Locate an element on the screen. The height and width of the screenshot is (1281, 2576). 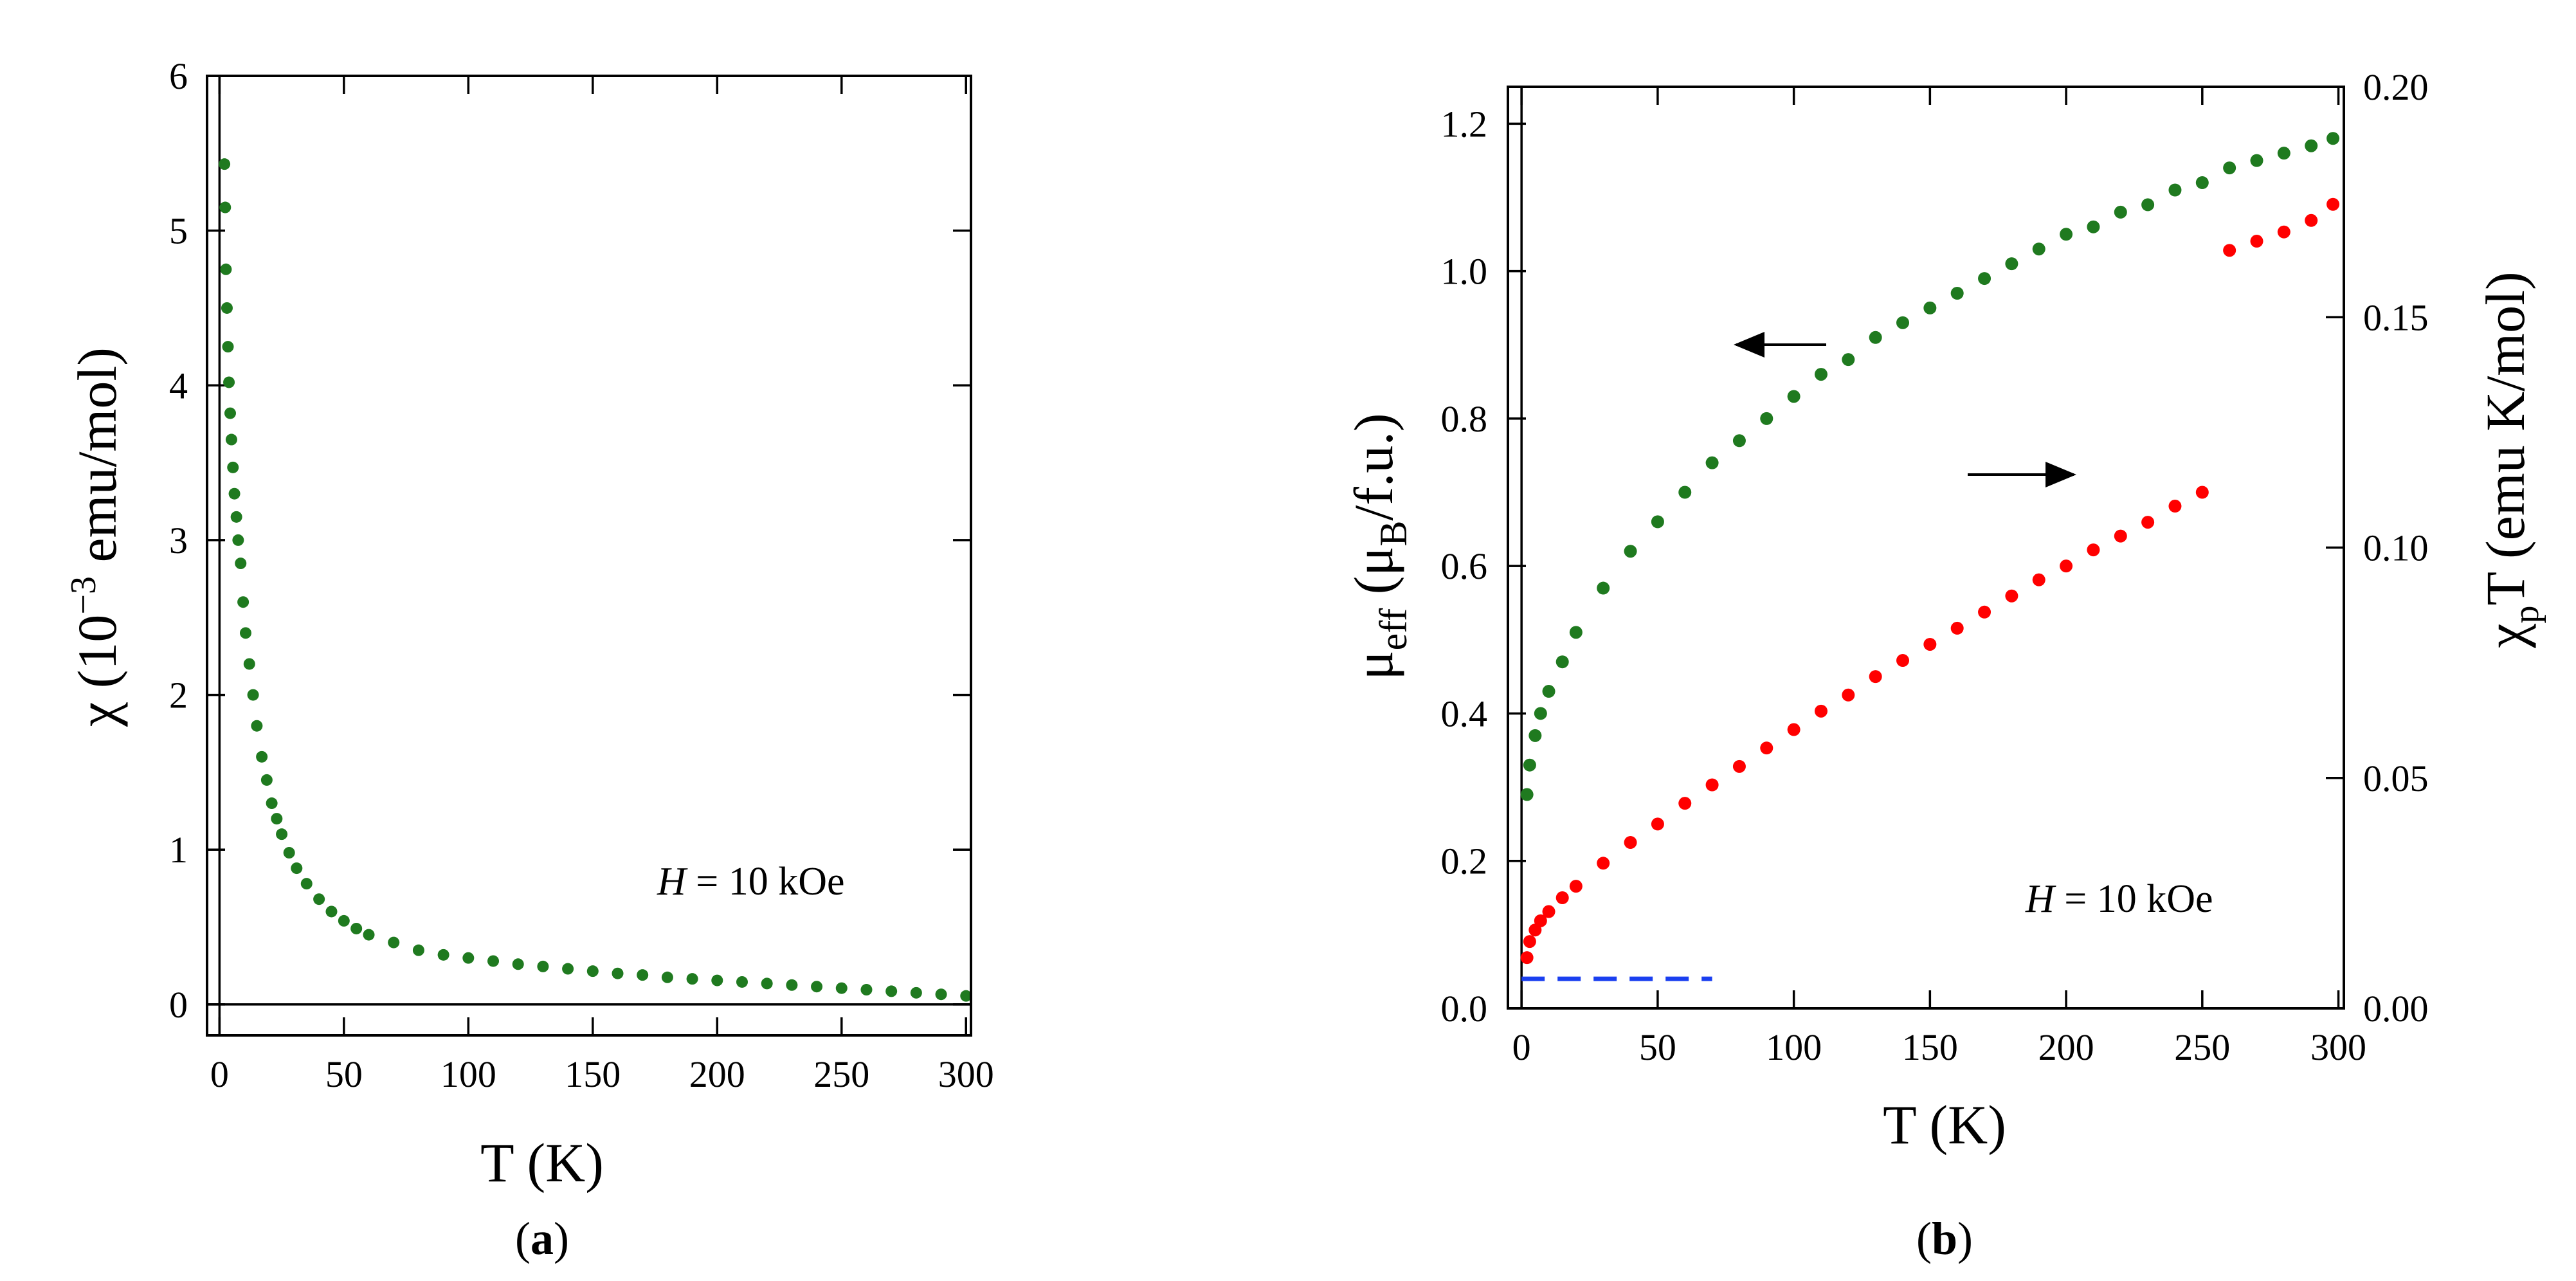
b-x-tick-label-200: 200 is located at coordinates (2066, 1047).